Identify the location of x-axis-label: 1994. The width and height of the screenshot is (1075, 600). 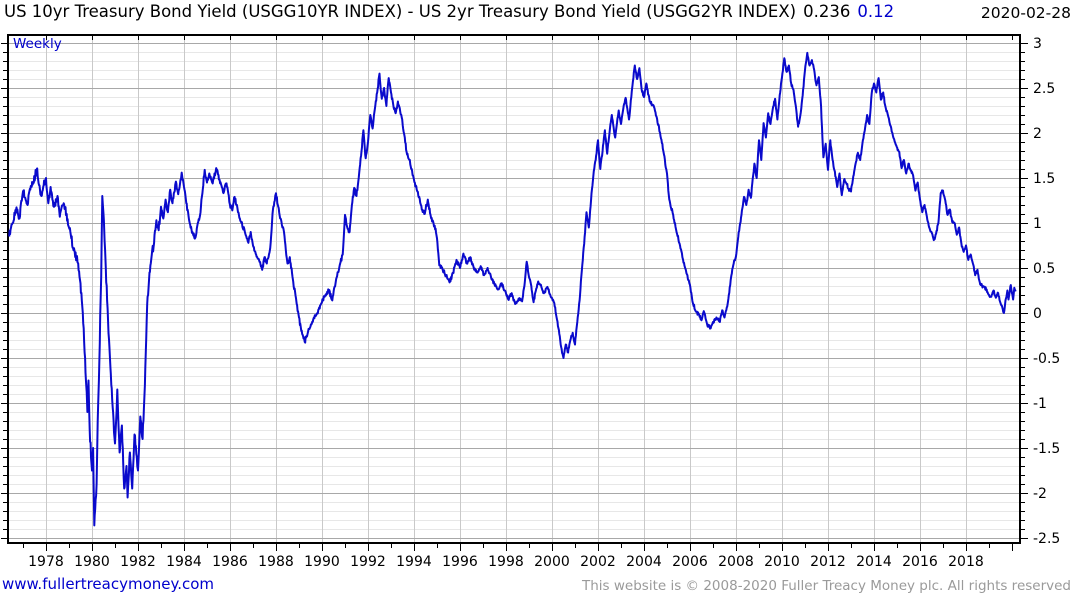
(414, 562).